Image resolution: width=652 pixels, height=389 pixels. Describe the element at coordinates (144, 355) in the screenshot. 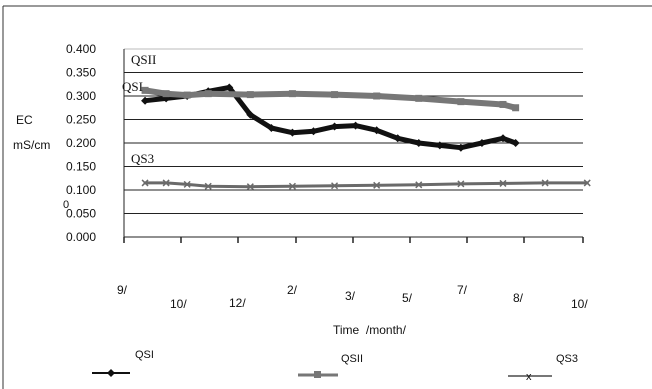

I see `legend-label-qsi: QSI` at that location.